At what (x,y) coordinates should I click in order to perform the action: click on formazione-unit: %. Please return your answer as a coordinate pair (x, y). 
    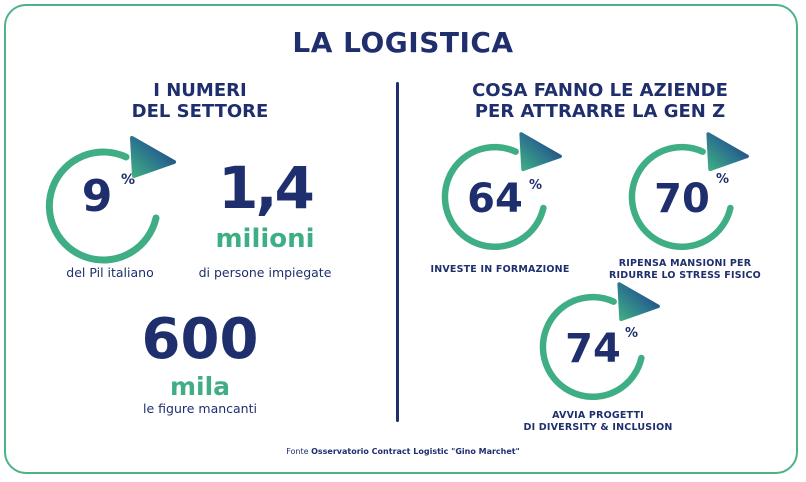
    Looking at the image, I should click on (536, 185).